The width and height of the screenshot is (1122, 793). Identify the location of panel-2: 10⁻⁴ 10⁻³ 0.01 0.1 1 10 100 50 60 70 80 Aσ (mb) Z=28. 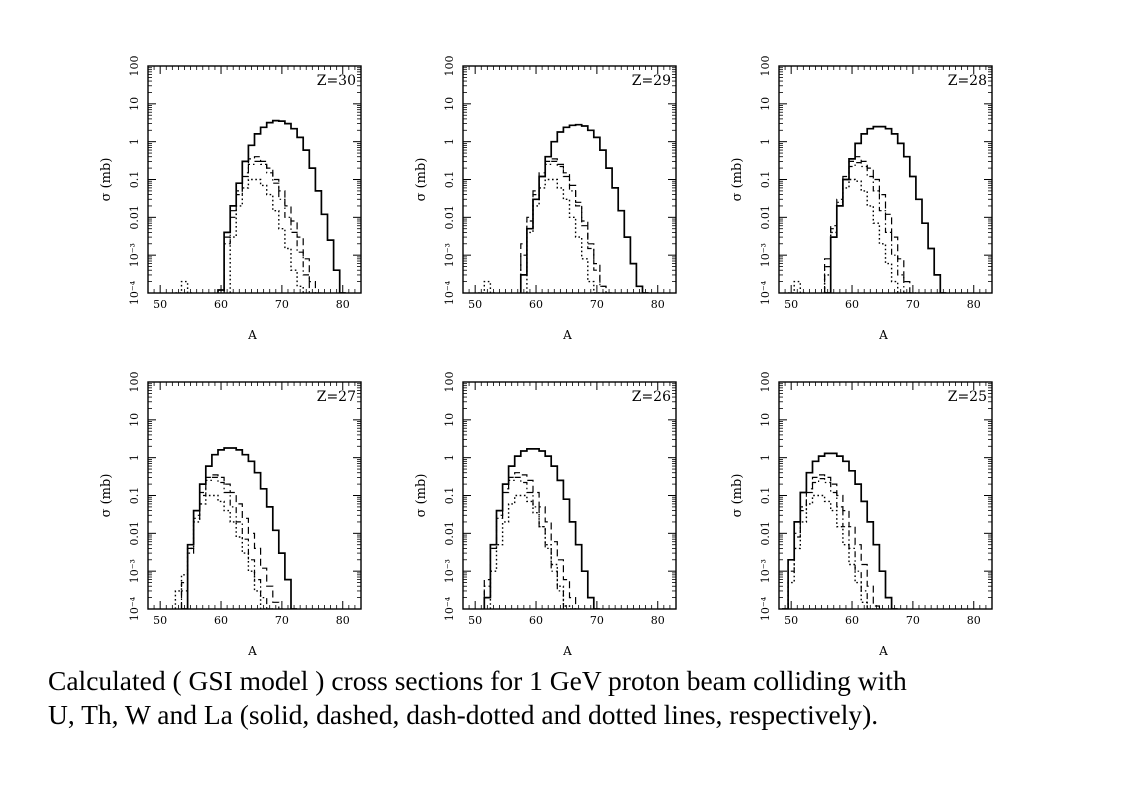
(861, 199).